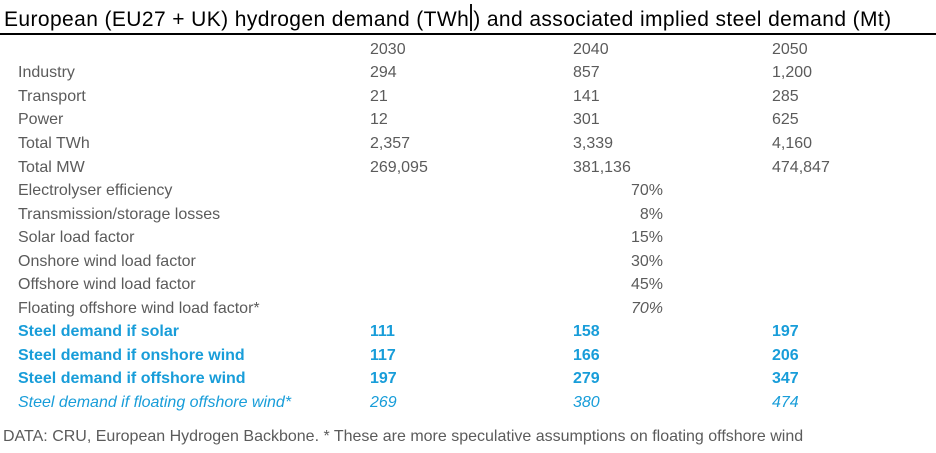 The height and width of the screenshot is (453, 936). What do you see at coordinates (155, 402) in the screenshot?
I see `row-label: Steel demand if floating offshore wind*` at bounding box center [155, 402].